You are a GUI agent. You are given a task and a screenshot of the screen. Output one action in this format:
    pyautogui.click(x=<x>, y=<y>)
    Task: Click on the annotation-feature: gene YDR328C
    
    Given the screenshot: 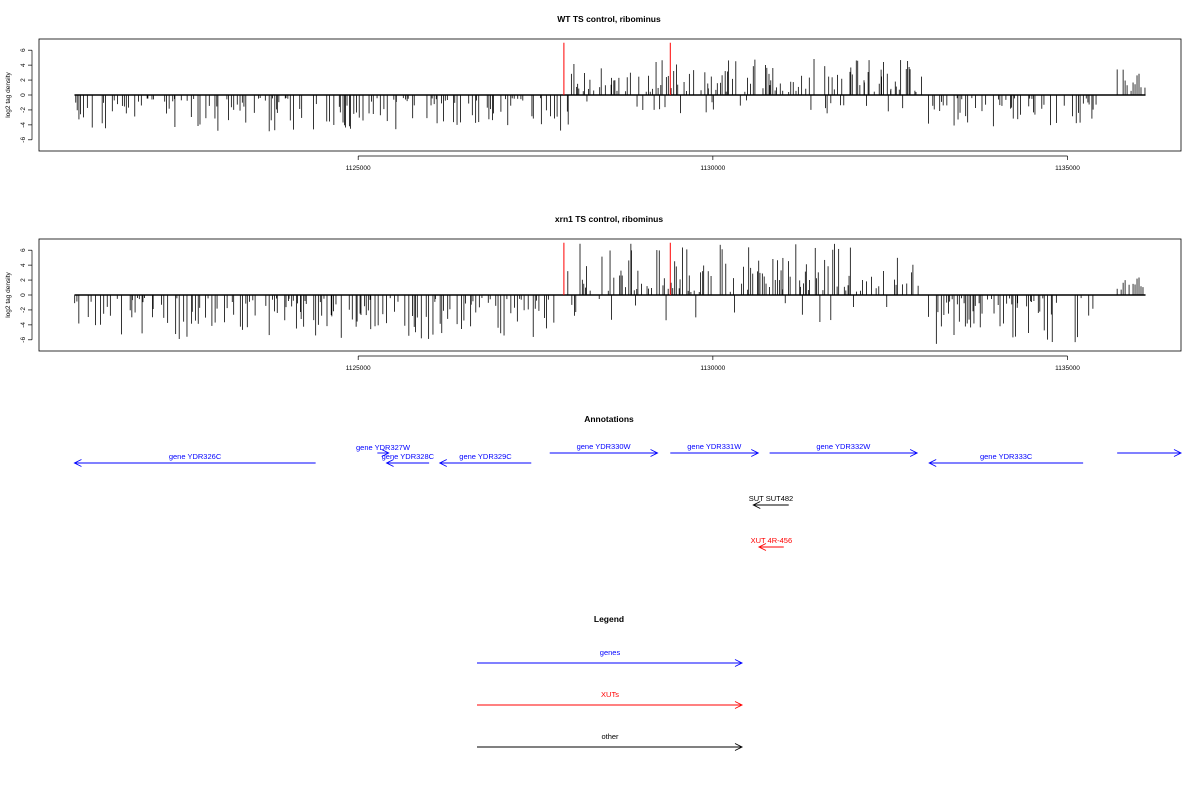 What is the action you would take?
    pyautogui.click(x=408, y=459)
    